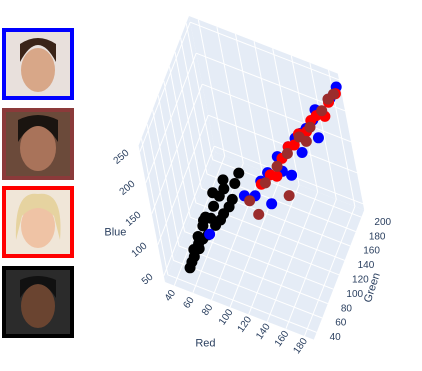 This screenshot has width=422, height=371. What do you see at coordinates (360, 279) in the screenshot?
I see `y-tick-label: 120` at bounding box center [360, 279].